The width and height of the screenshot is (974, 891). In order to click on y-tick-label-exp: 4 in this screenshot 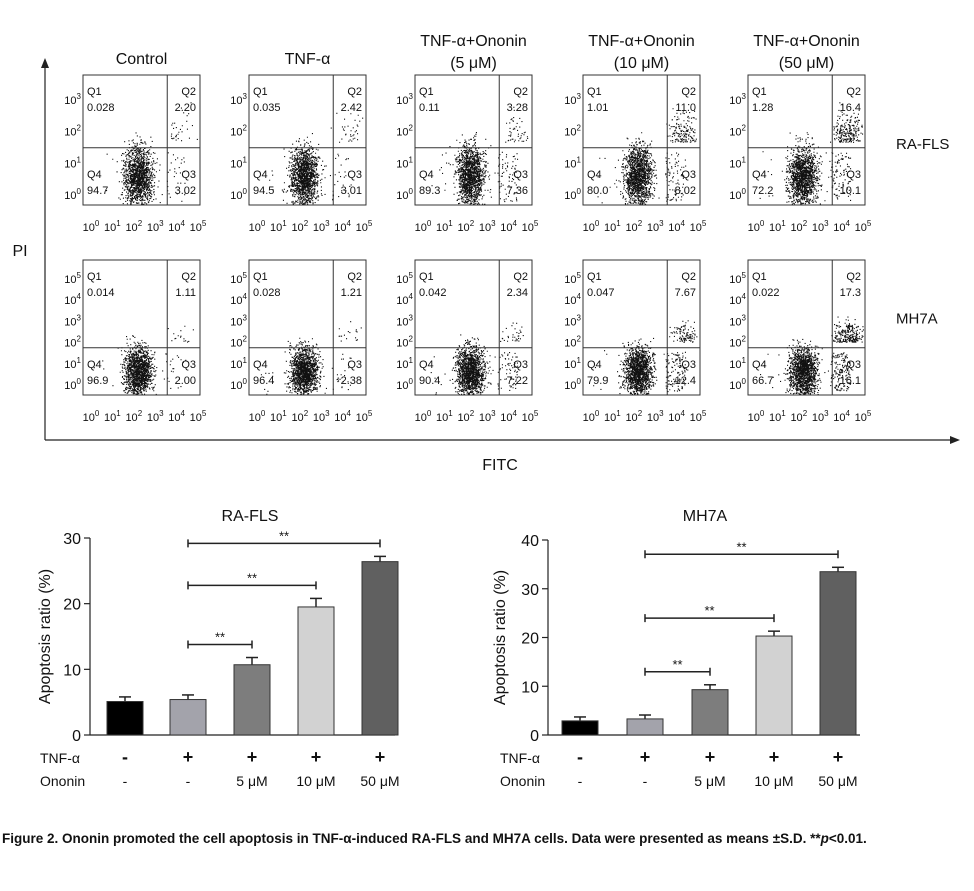, I will do `click(579, 296)`.